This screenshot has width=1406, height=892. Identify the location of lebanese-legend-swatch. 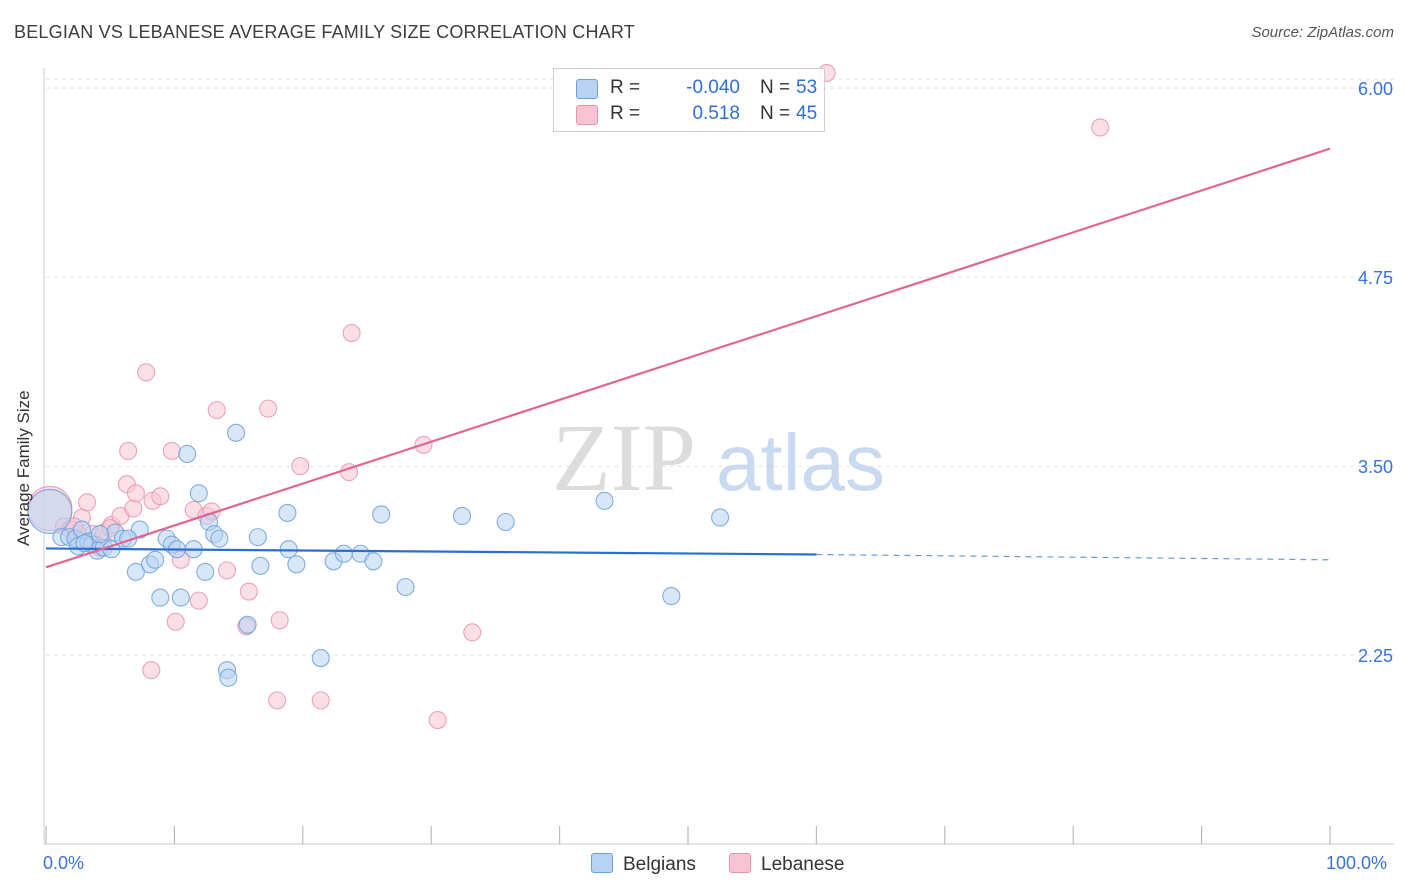
(740, 863).